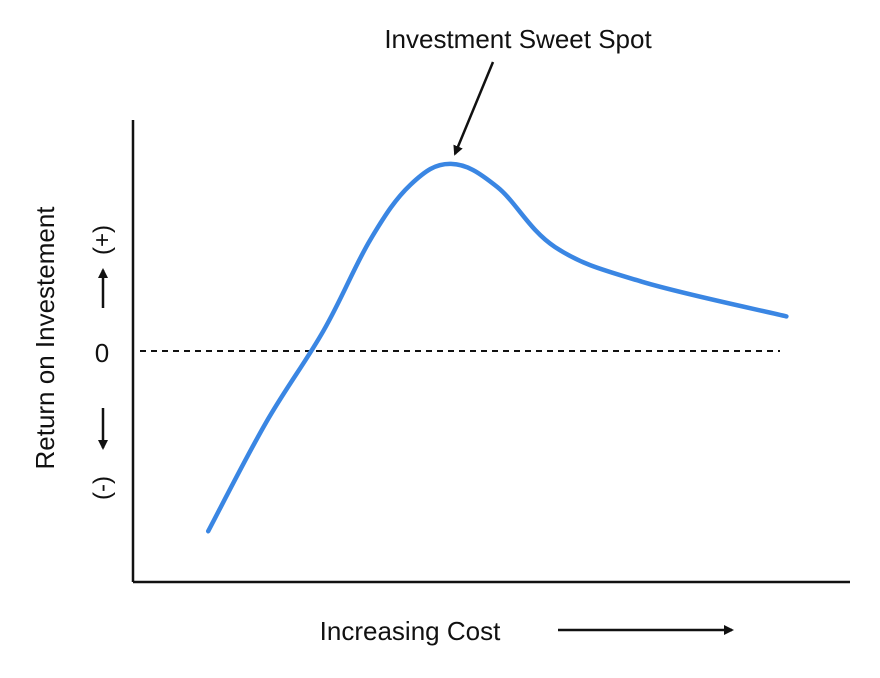 The width and height of the screenshot is (880, 678). I want to click on y-positive-label: (+), so click(102, 240).